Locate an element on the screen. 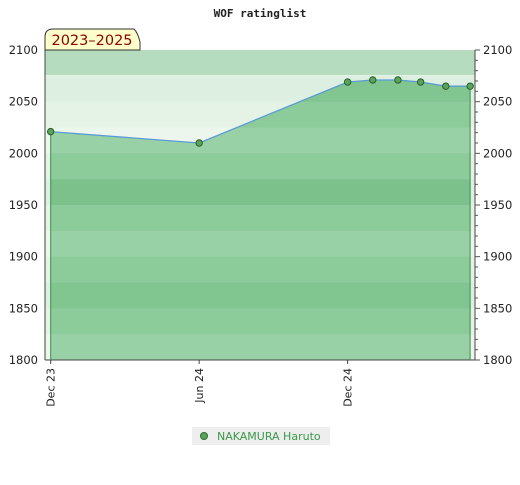 The height and width of the screenshot is (485, 520). left-y-axis: 1800 1850 1900 1950 2000 2050 2100 is located at coordinates (27, 205).